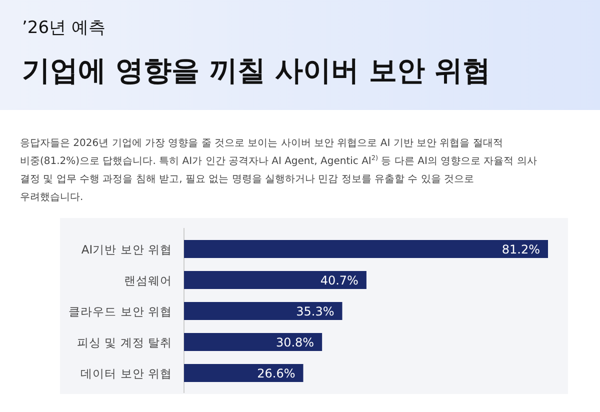 This screenshot has width=600, height=412. Describe the element at coordinates (120, 311) in the screenshot. I see `y-tick-label: 클라우드 보안 위협` at that location.